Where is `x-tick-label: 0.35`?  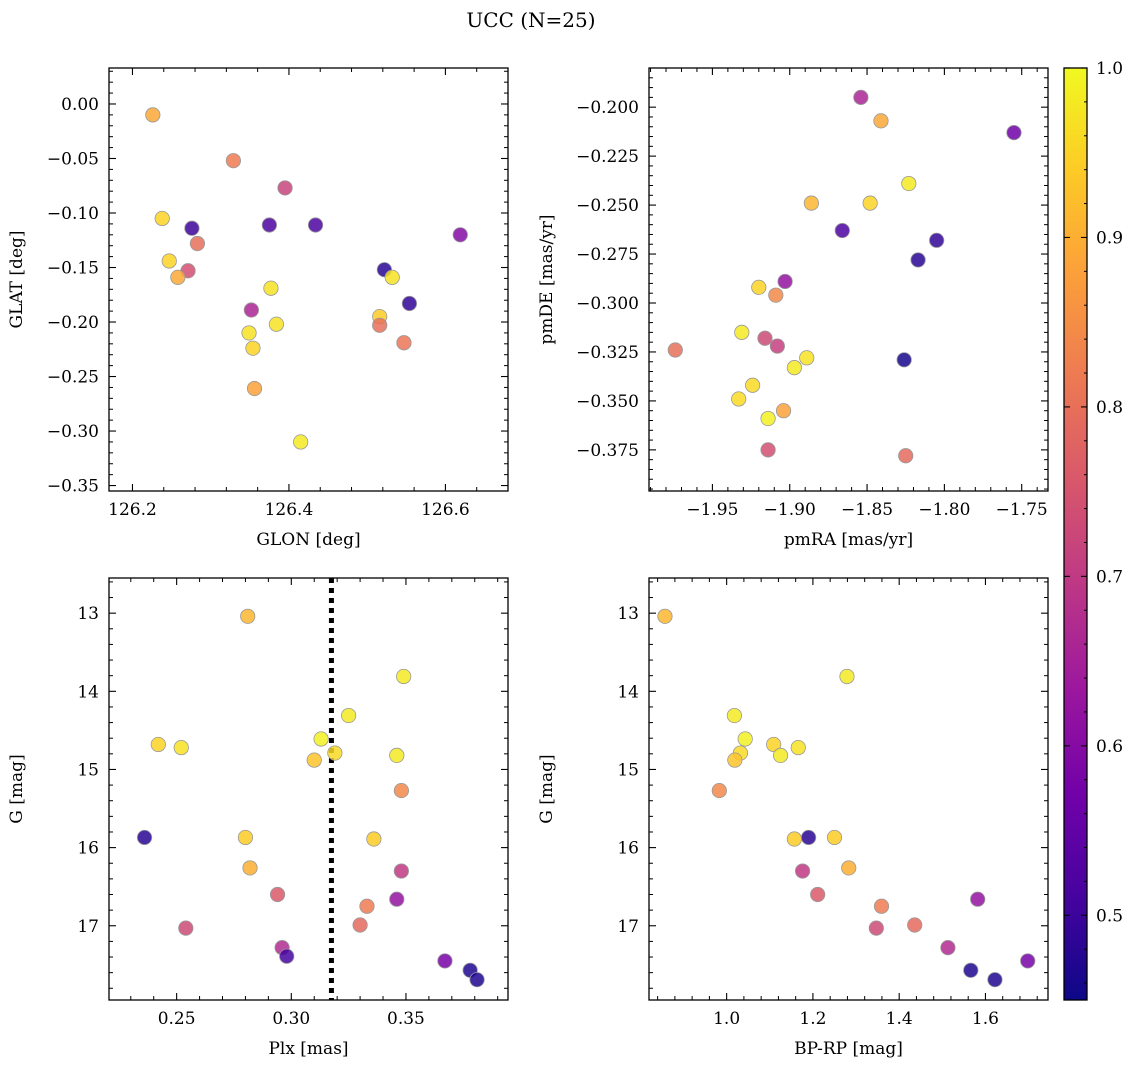
x-tick-label: 0.35 is located at coordinates (406, 1019).